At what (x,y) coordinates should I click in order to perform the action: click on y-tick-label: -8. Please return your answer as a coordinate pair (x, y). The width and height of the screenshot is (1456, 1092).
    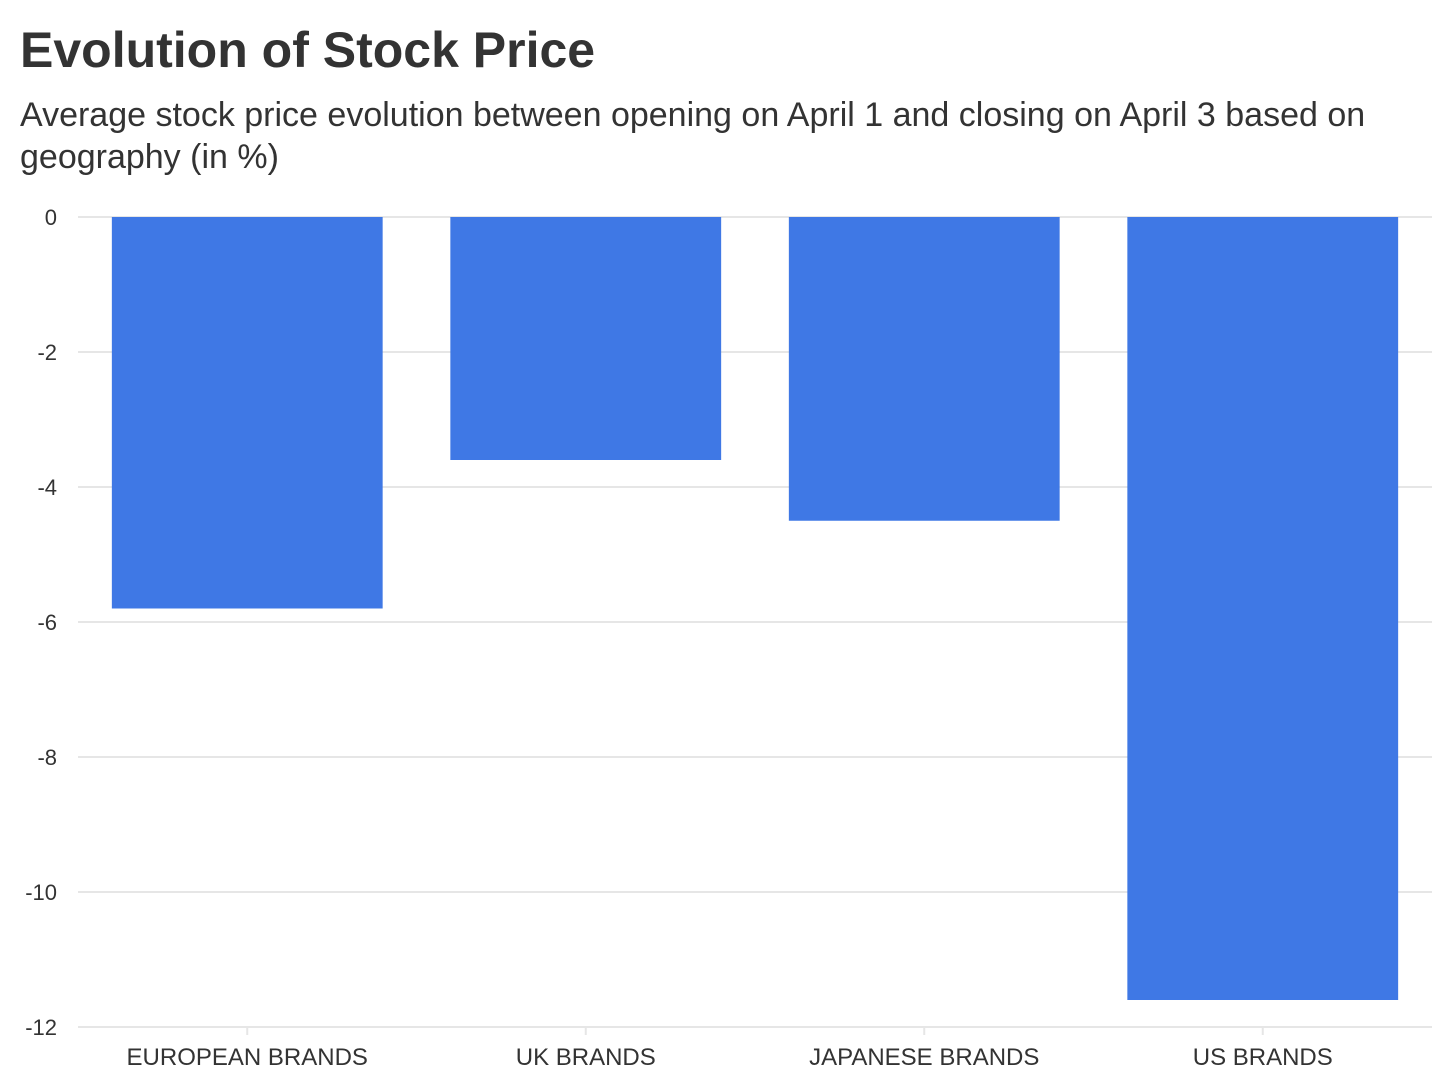
    Looking at the image, I should click on (47, 757).